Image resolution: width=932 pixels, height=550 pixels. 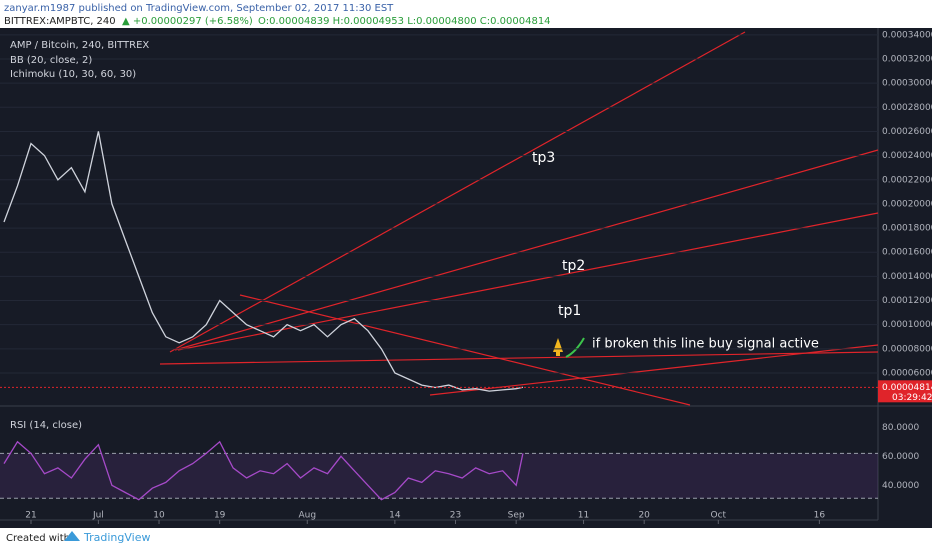 I want to click on y-tick-label: 40.0000, so click(x=900, y=486).